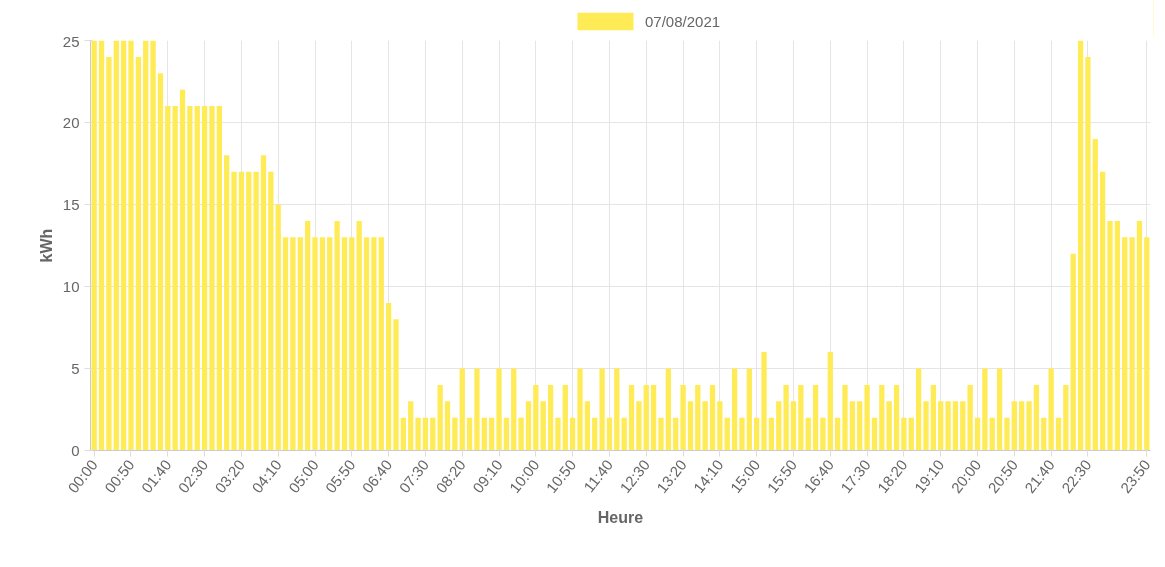 Image resolution: width=1165 pixels, height=567 pixels. What do you see at coordinates (71, 204) in the screenshot?
I see `y-tick-label: 15` at bounding box center [71, 204].